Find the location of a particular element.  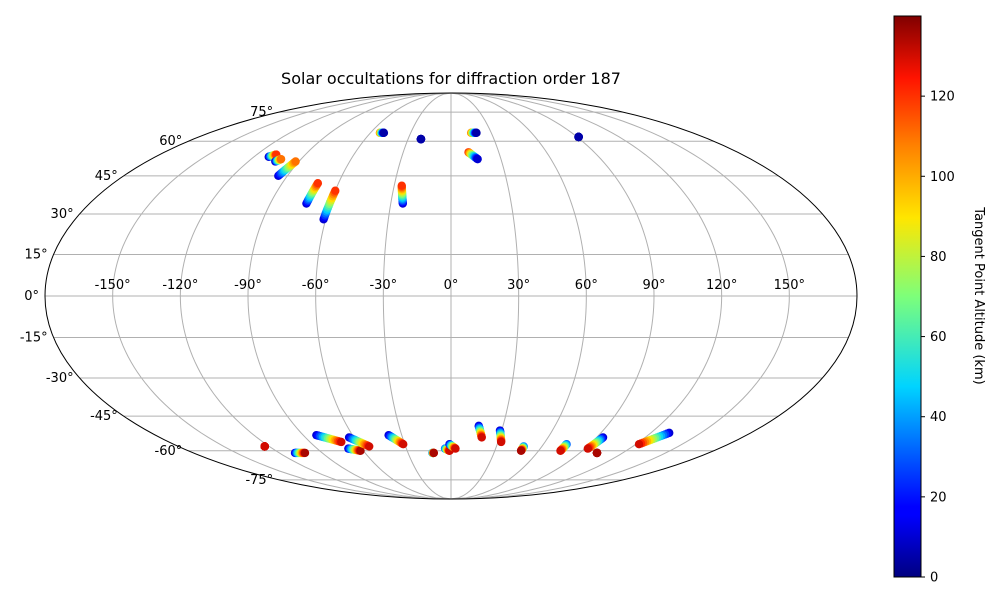

colorbar-tick-label: 60 is located at coordinates (938, 337).